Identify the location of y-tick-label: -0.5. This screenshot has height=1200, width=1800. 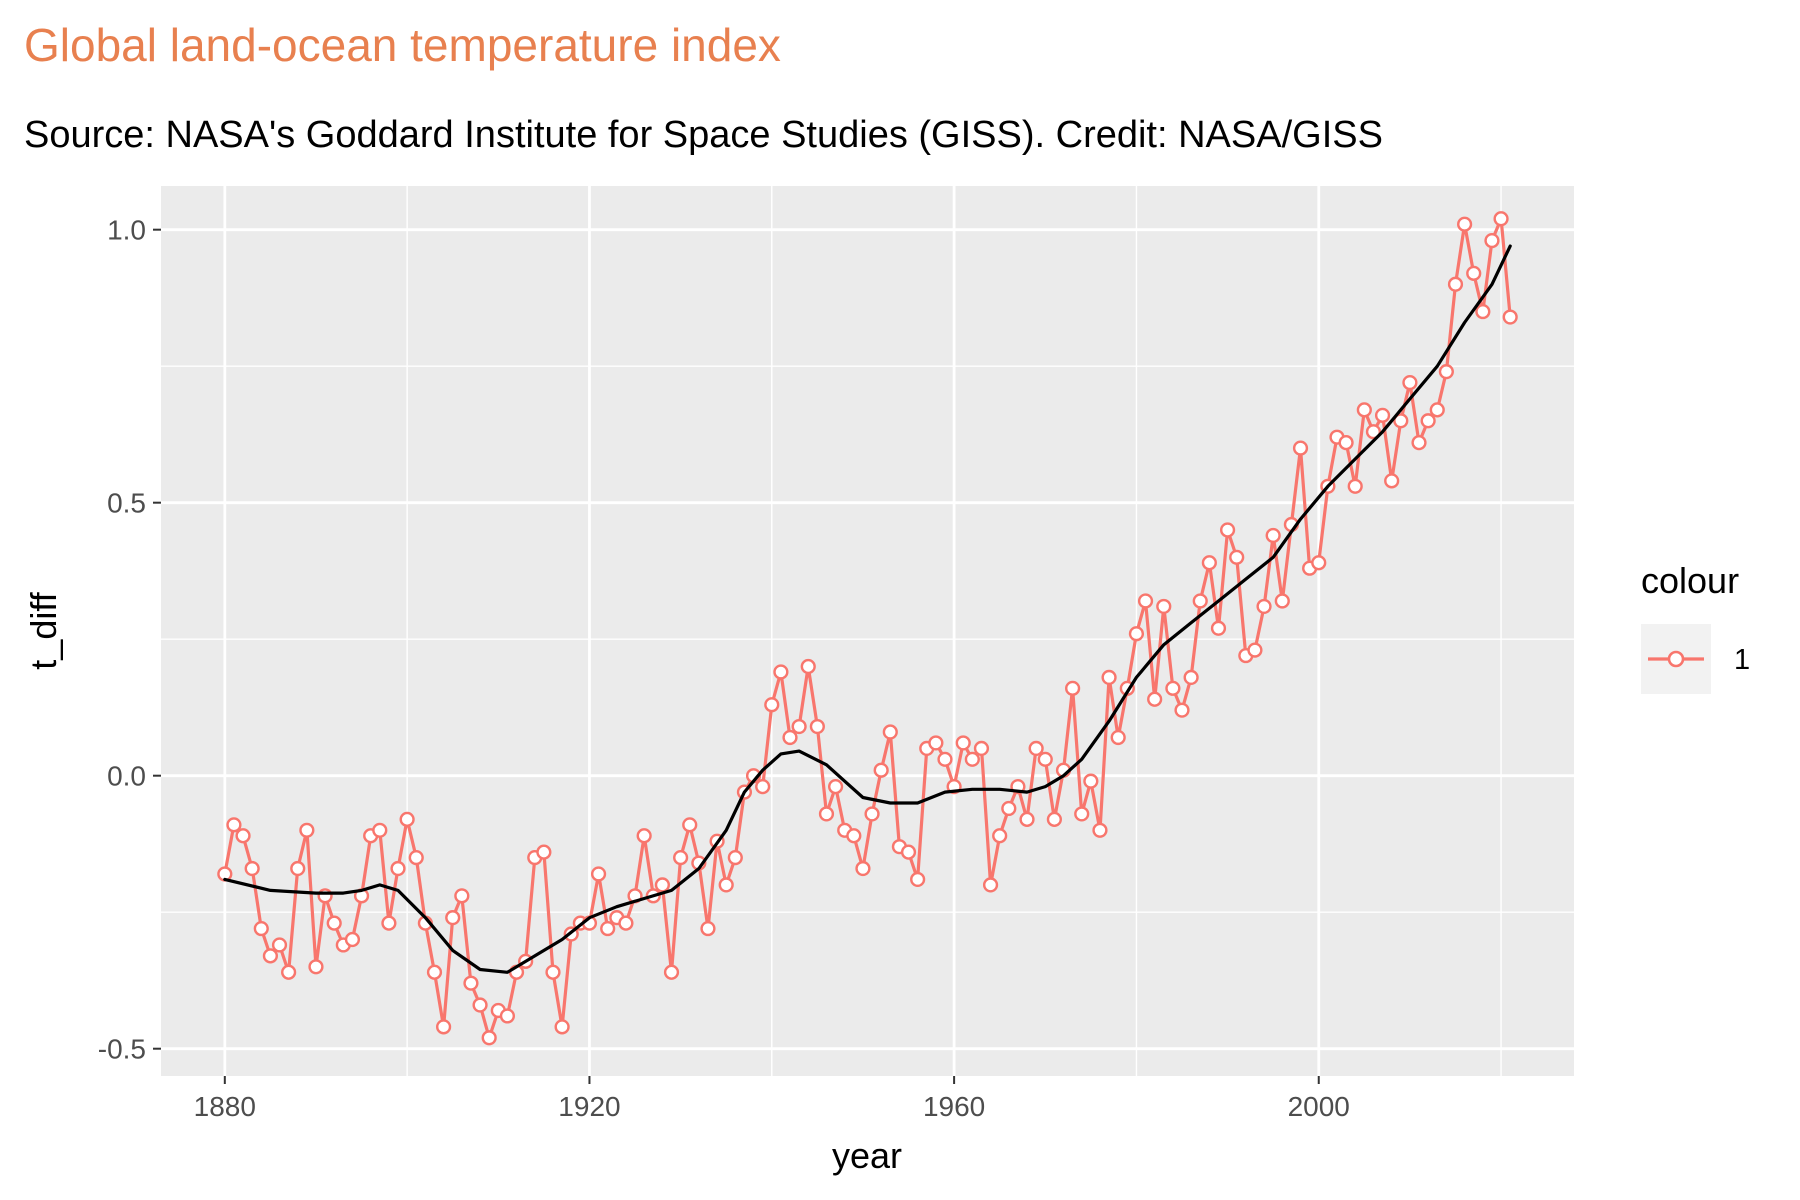
(122, 1049).